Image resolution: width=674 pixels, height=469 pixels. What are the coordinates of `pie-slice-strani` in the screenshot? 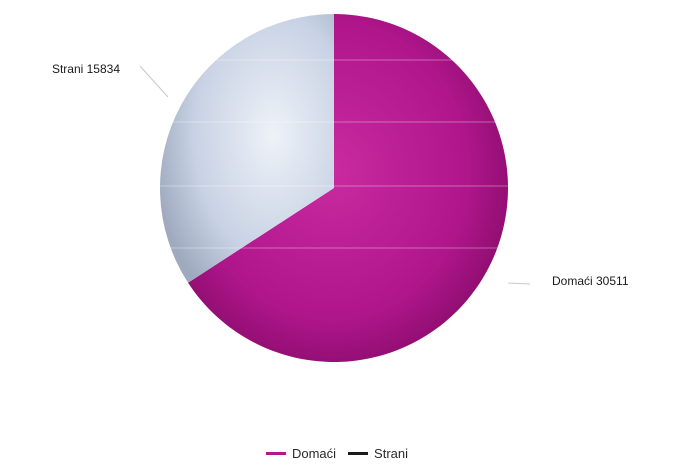 It's located at (246, 148).